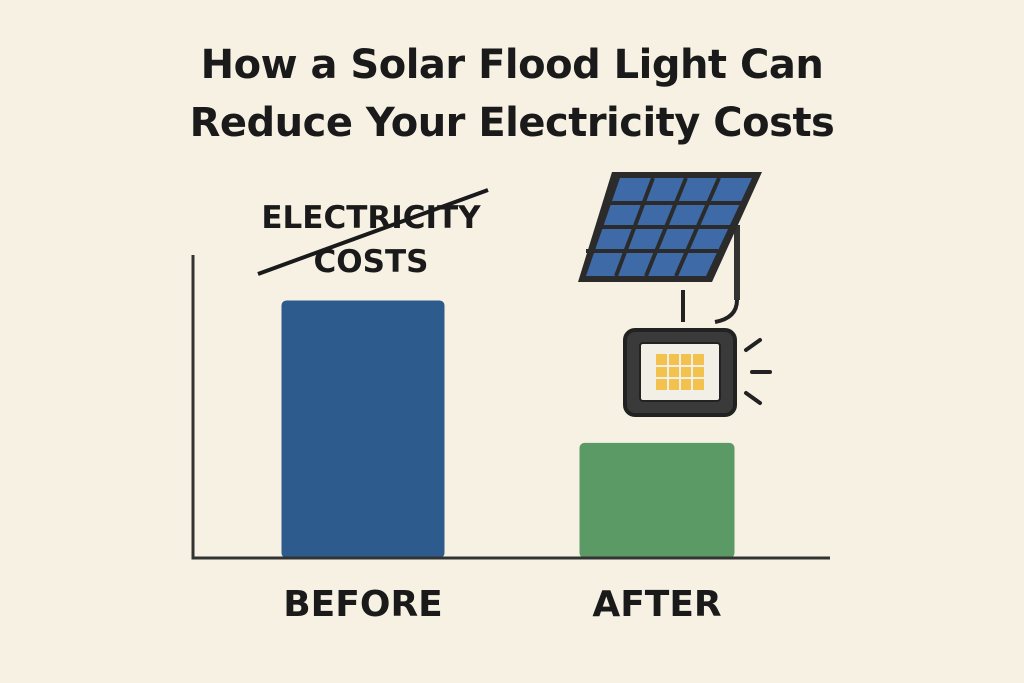 The height and width of the screenshot is (683, 1024). I want to click on x-tick-label: BEFORE, so click(363, 604).